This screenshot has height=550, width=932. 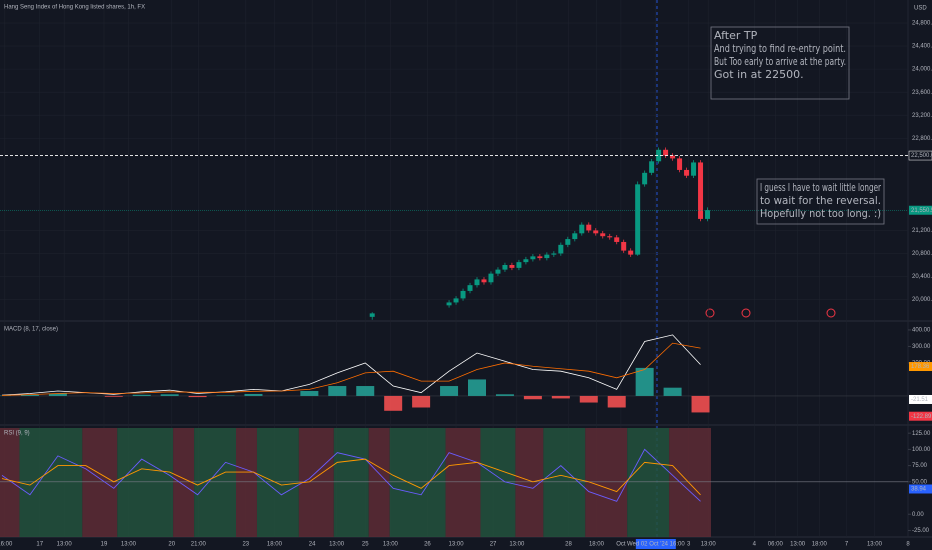 What do you see at coordinates (921, 450) in the screenshot?
I see `y-tick-label: 100.00` at bounding box center [921, 450].